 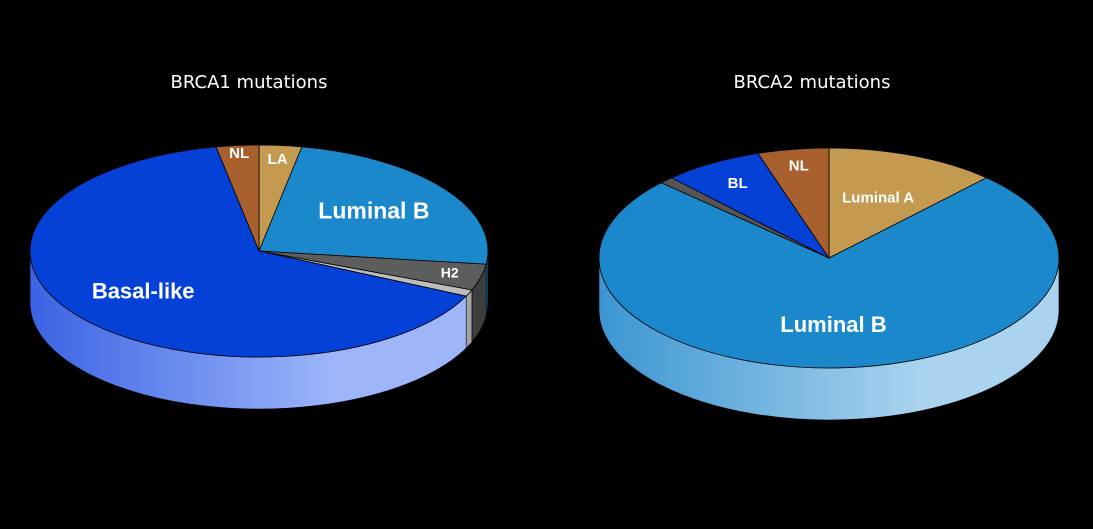 What do you see at coordinates (812, 82) in the screenshot?
I see `chart-title-brca2: BRCA2 mutations` at bounding box center [812, 82].